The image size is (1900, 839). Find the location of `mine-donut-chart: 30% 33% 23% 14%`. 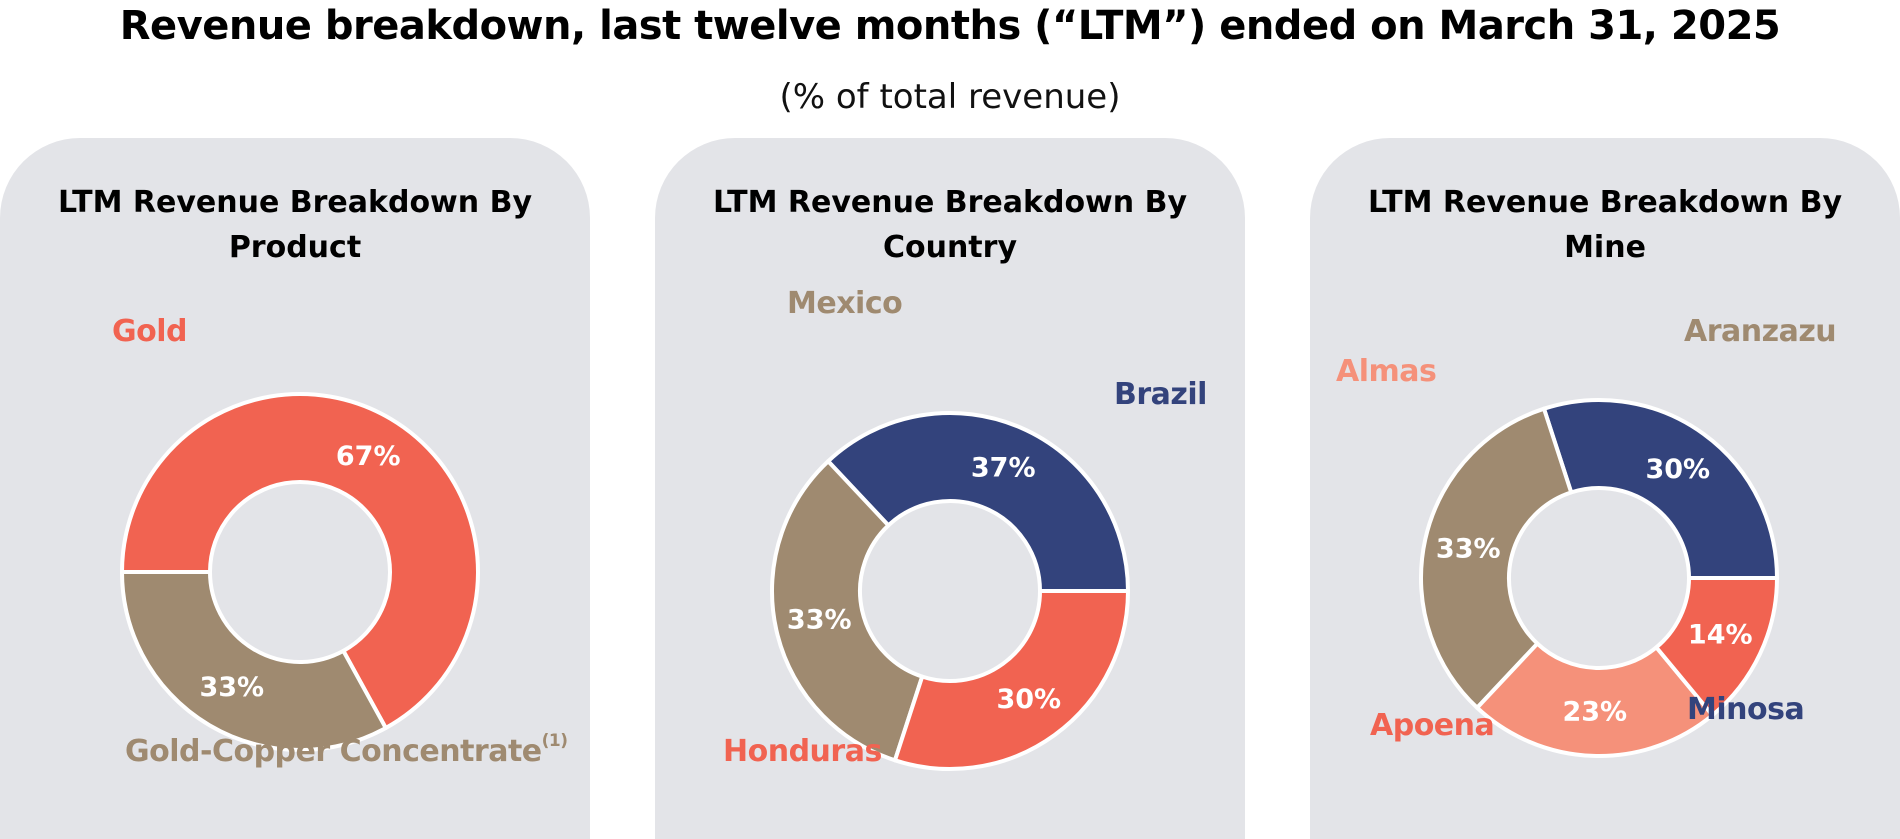

mine-donut-chart: 30% 33% 23% 14% is located at coordinates (1599, 578).